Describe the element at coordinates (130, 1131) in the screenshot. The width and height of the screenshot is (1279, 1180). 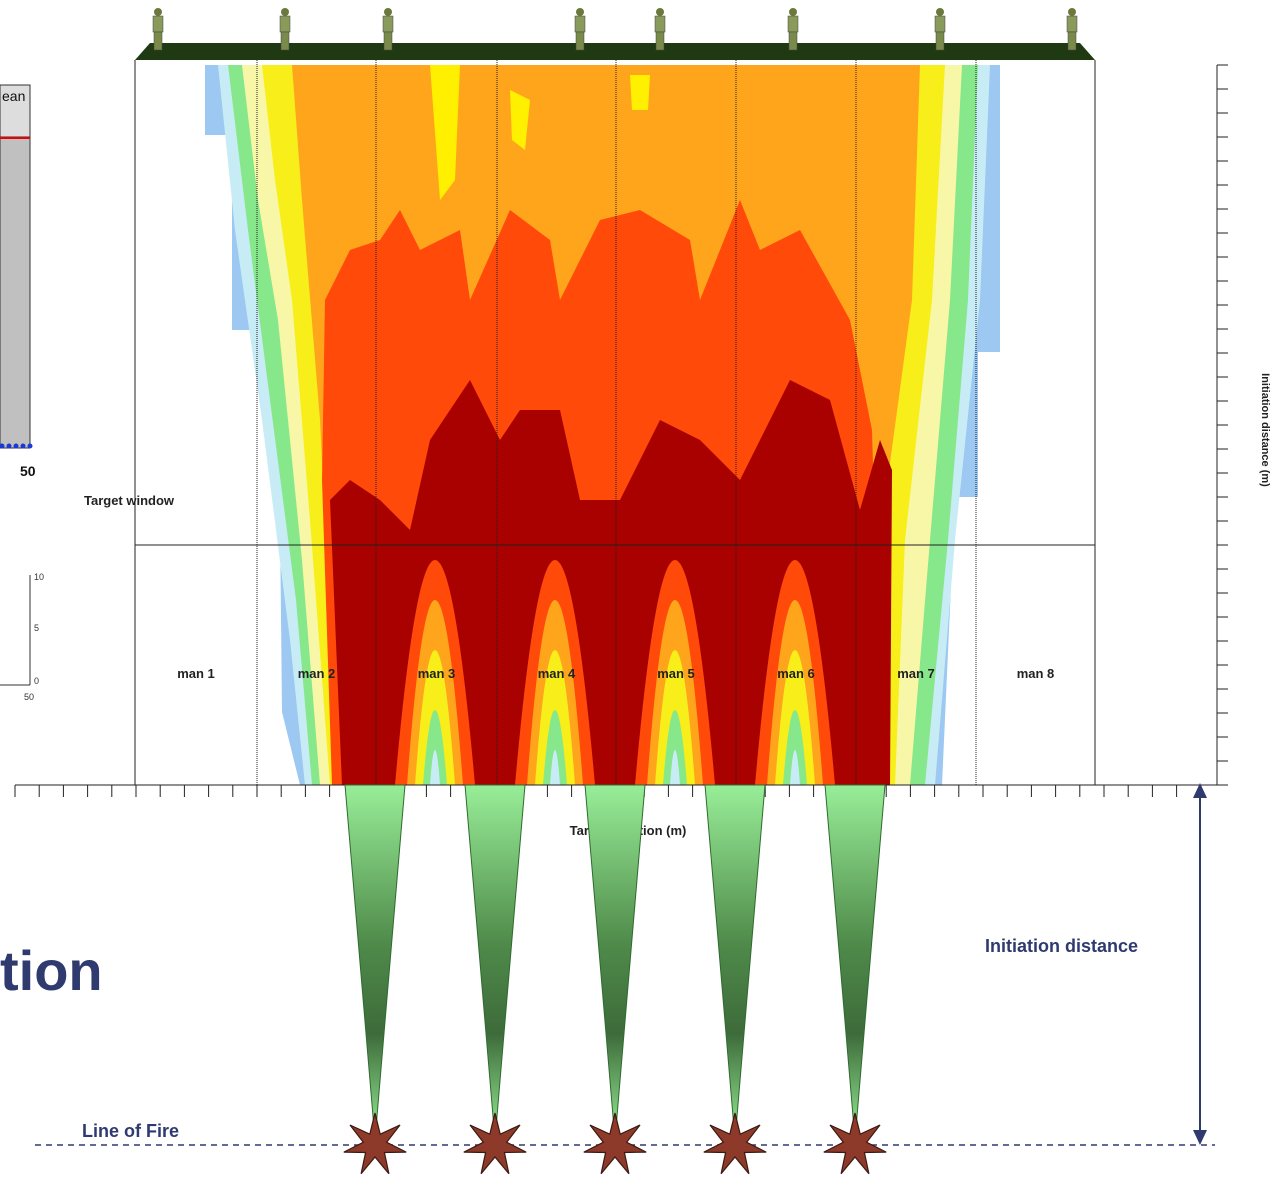
I see `line-of-fire-label: Line of Fire` at that location.